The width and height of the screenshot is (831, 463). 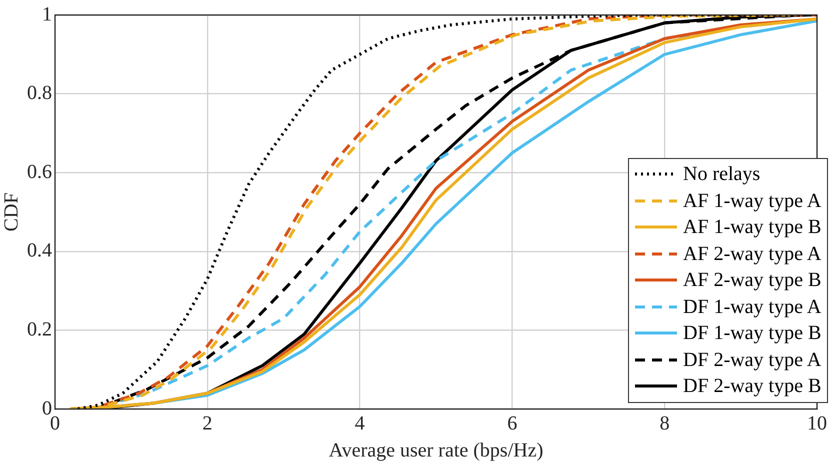 I want to click on legend-label: AF 1-way type A, so click(x=752, y=201).